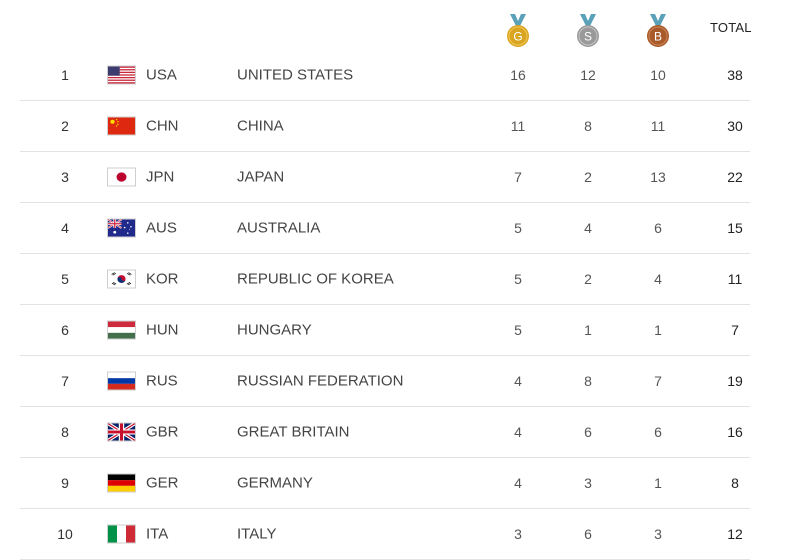  I want to click on table-row: 3 JPN JAPAN 7 2 13 22, so click(385, 177).